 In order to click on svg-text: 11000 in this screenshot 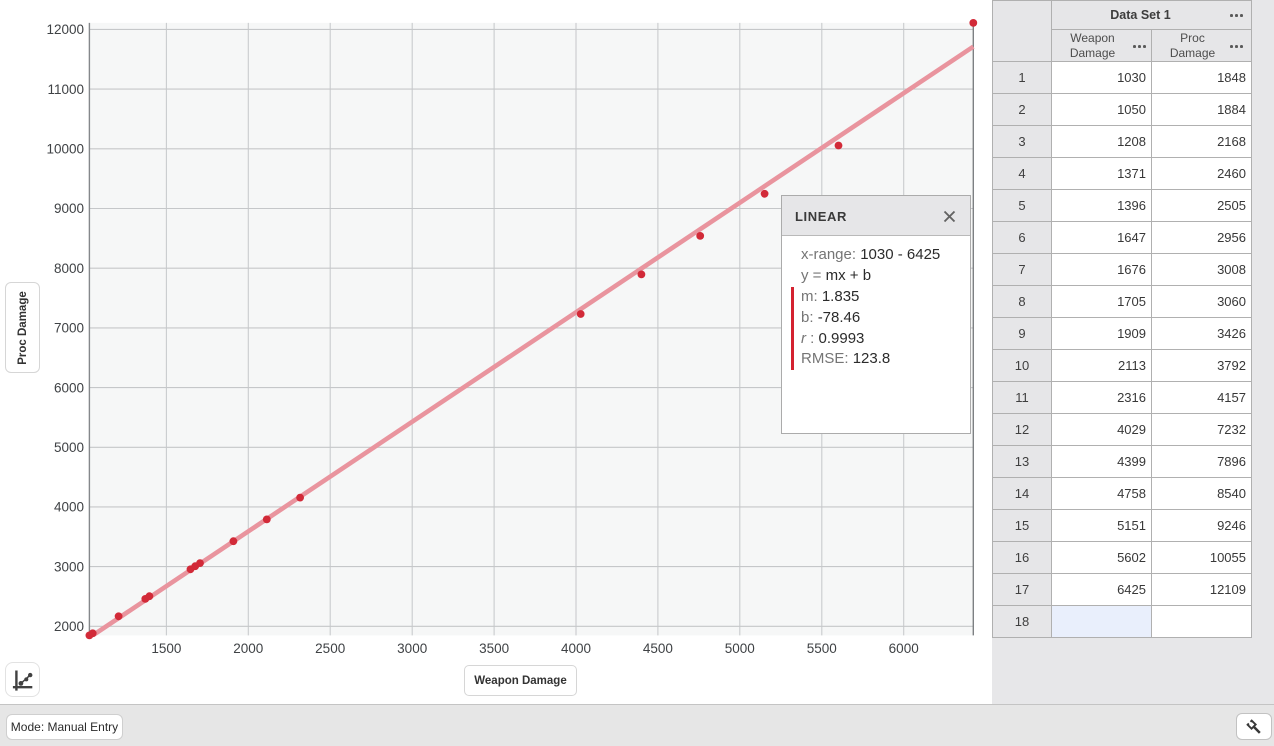, I will do `click(65, 89)`.